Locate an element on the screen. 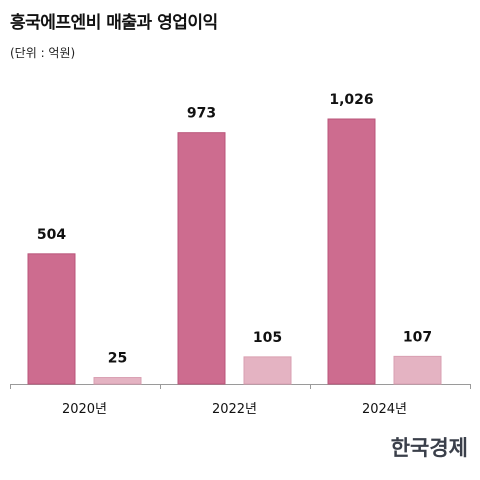  data-label-operating-profit-2: 105 is located at coordinates (267, 338).